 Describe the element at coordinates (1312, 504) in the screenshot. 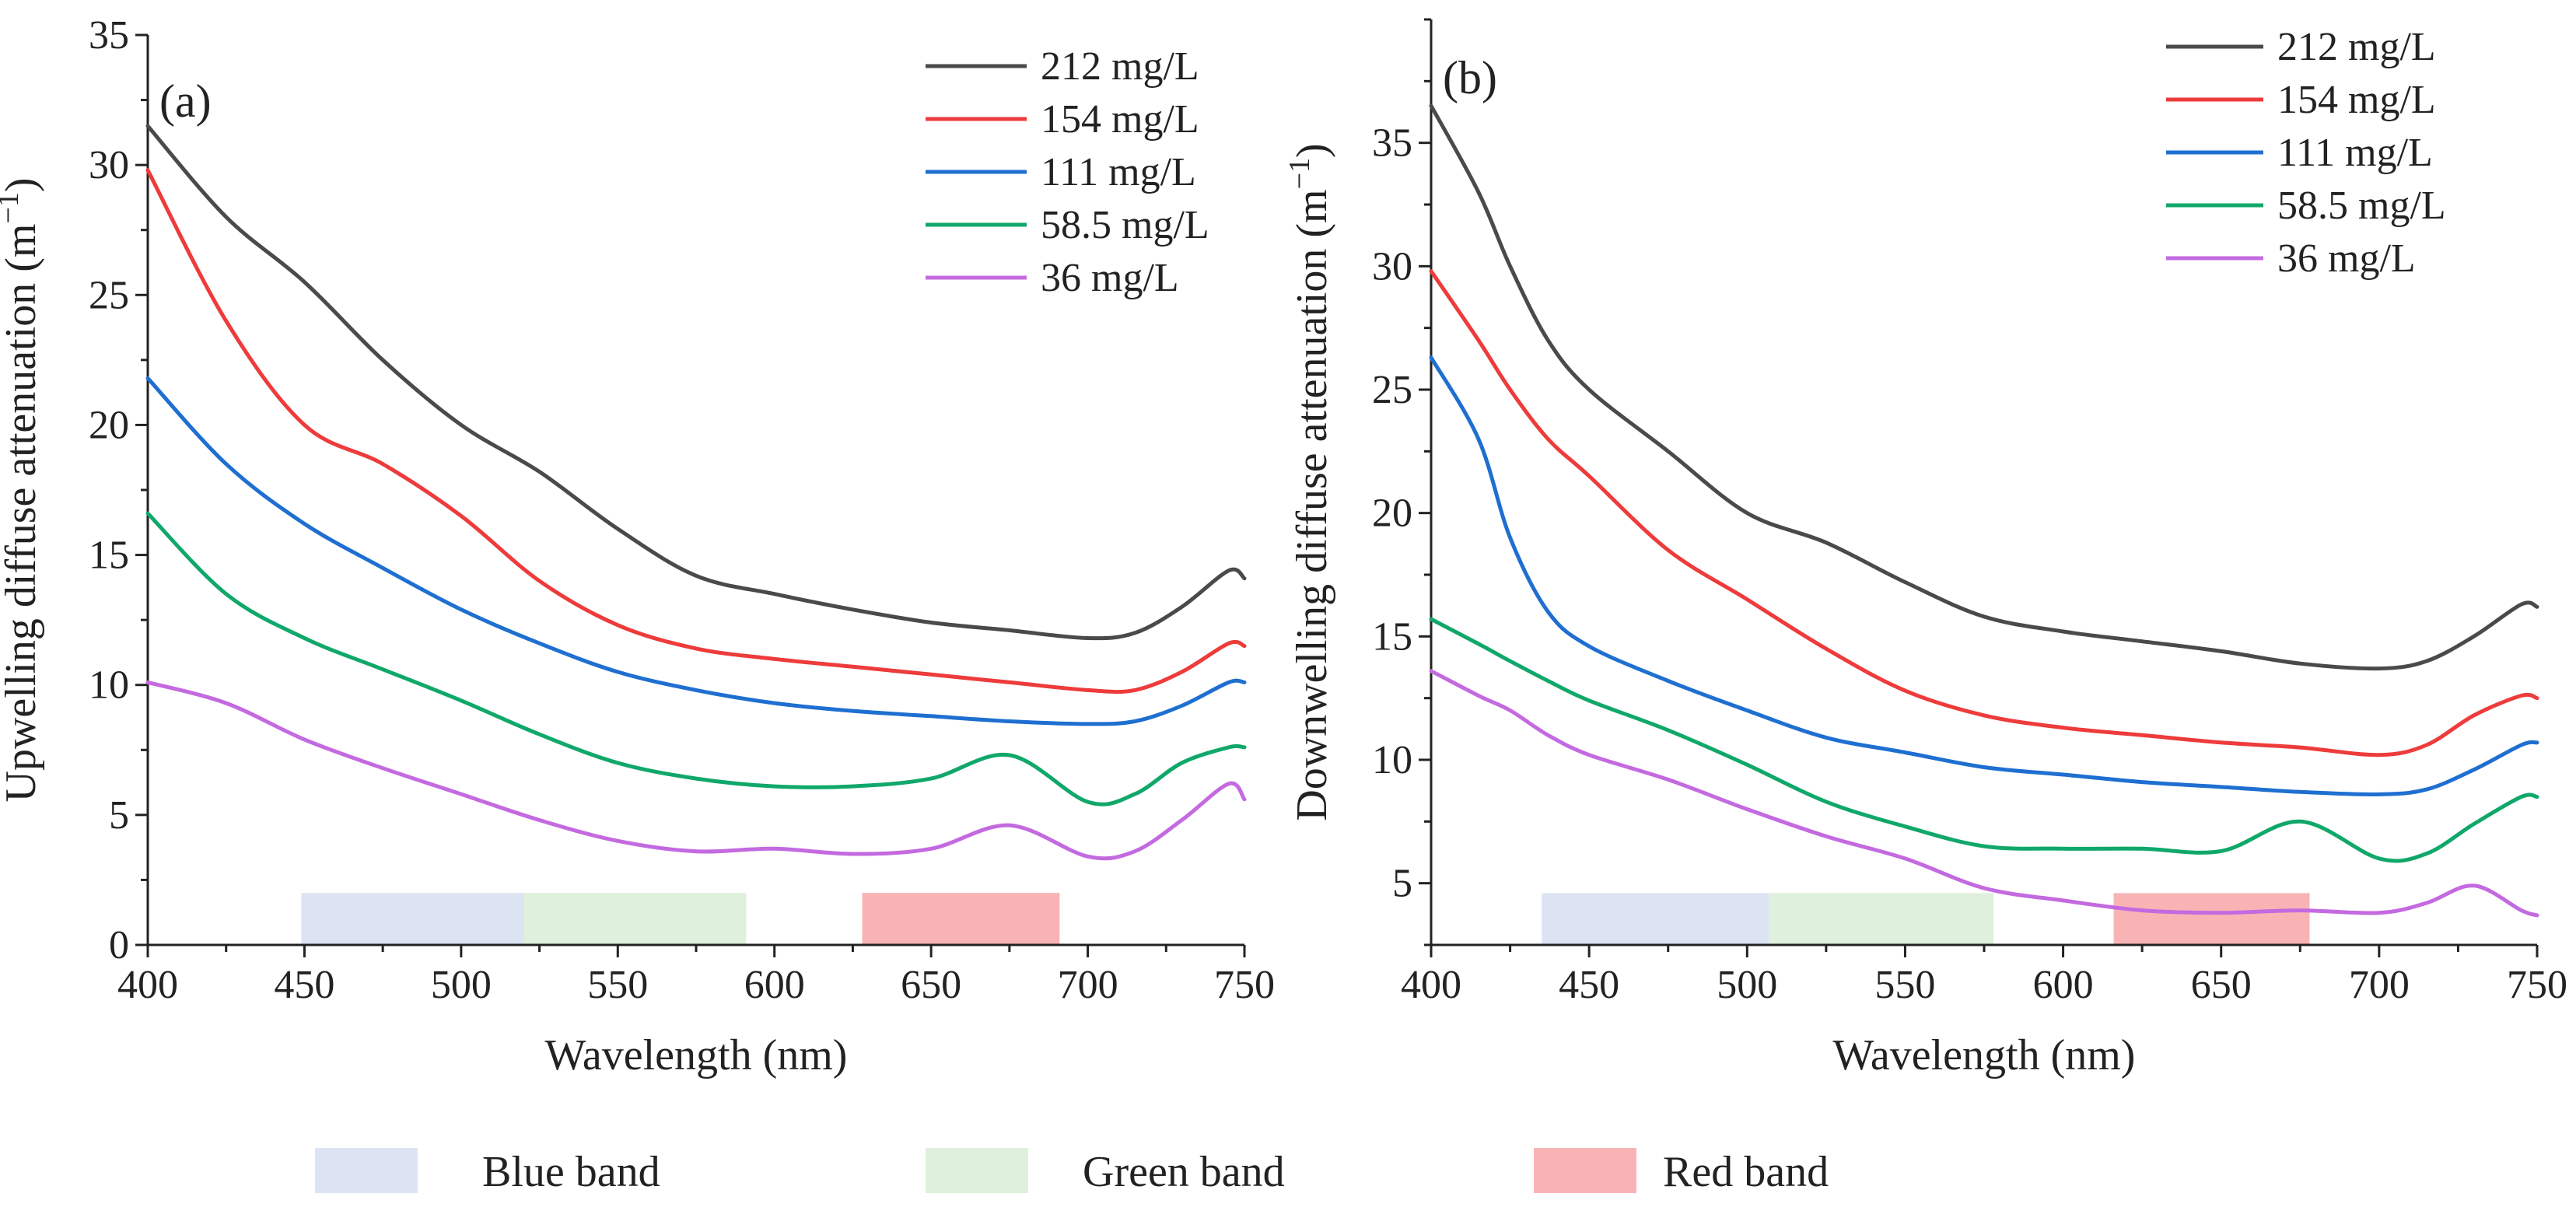

I see `y-axis-title-text: Downwelling diffuse attenuation (m` at that location.